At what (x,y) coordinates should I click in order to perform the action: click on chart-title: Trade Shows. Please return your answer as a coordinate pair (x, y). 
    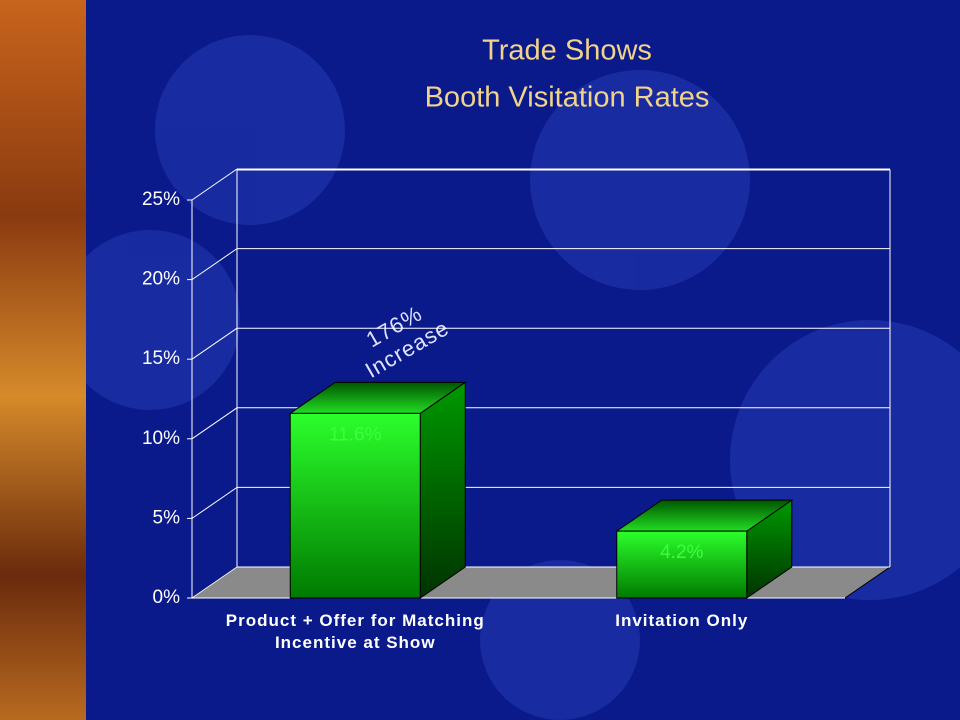
    Looking at the image, I should click on (567, 51).